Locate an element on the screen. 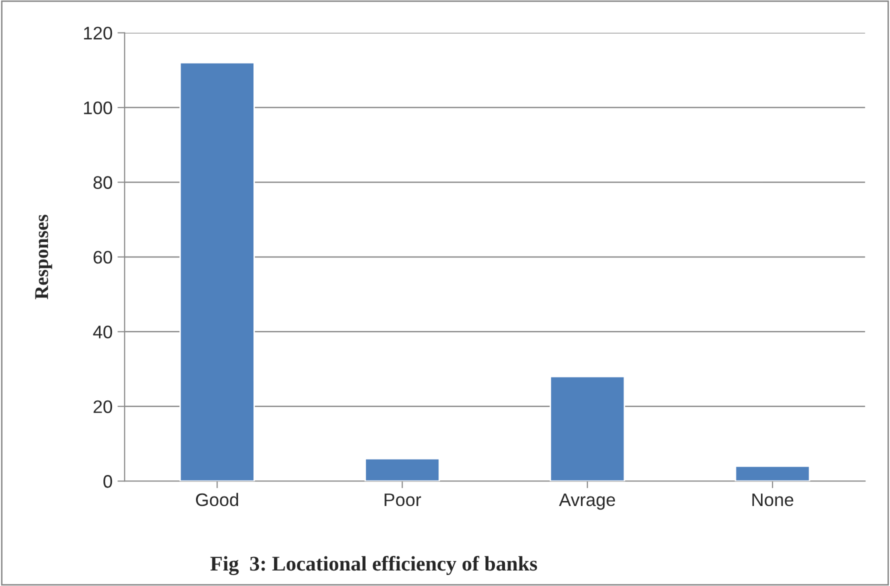  x-tick-label: Good is located at coordinates (217, 499).